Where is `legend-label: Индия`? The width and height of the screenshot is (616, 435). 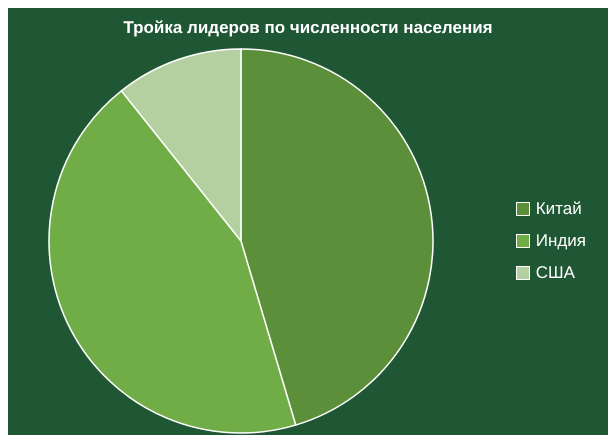
legend-label: Индия is located at coordinates (561, 241).